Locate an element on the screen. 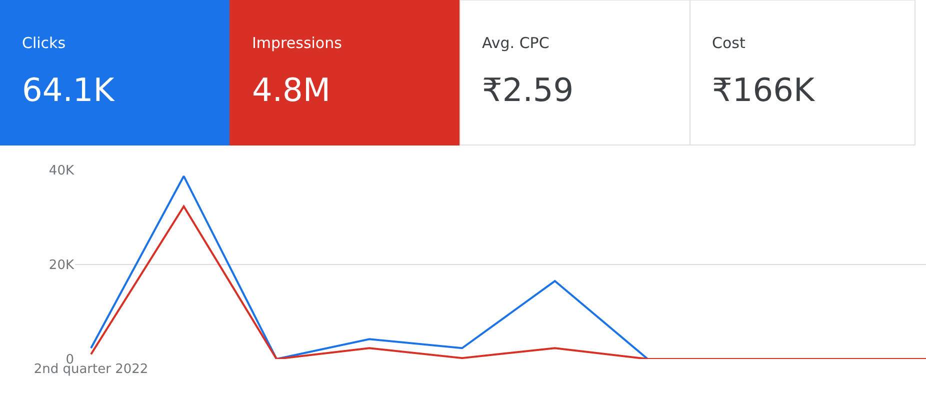  text: ₹166K is located at coordinates (764, 90).